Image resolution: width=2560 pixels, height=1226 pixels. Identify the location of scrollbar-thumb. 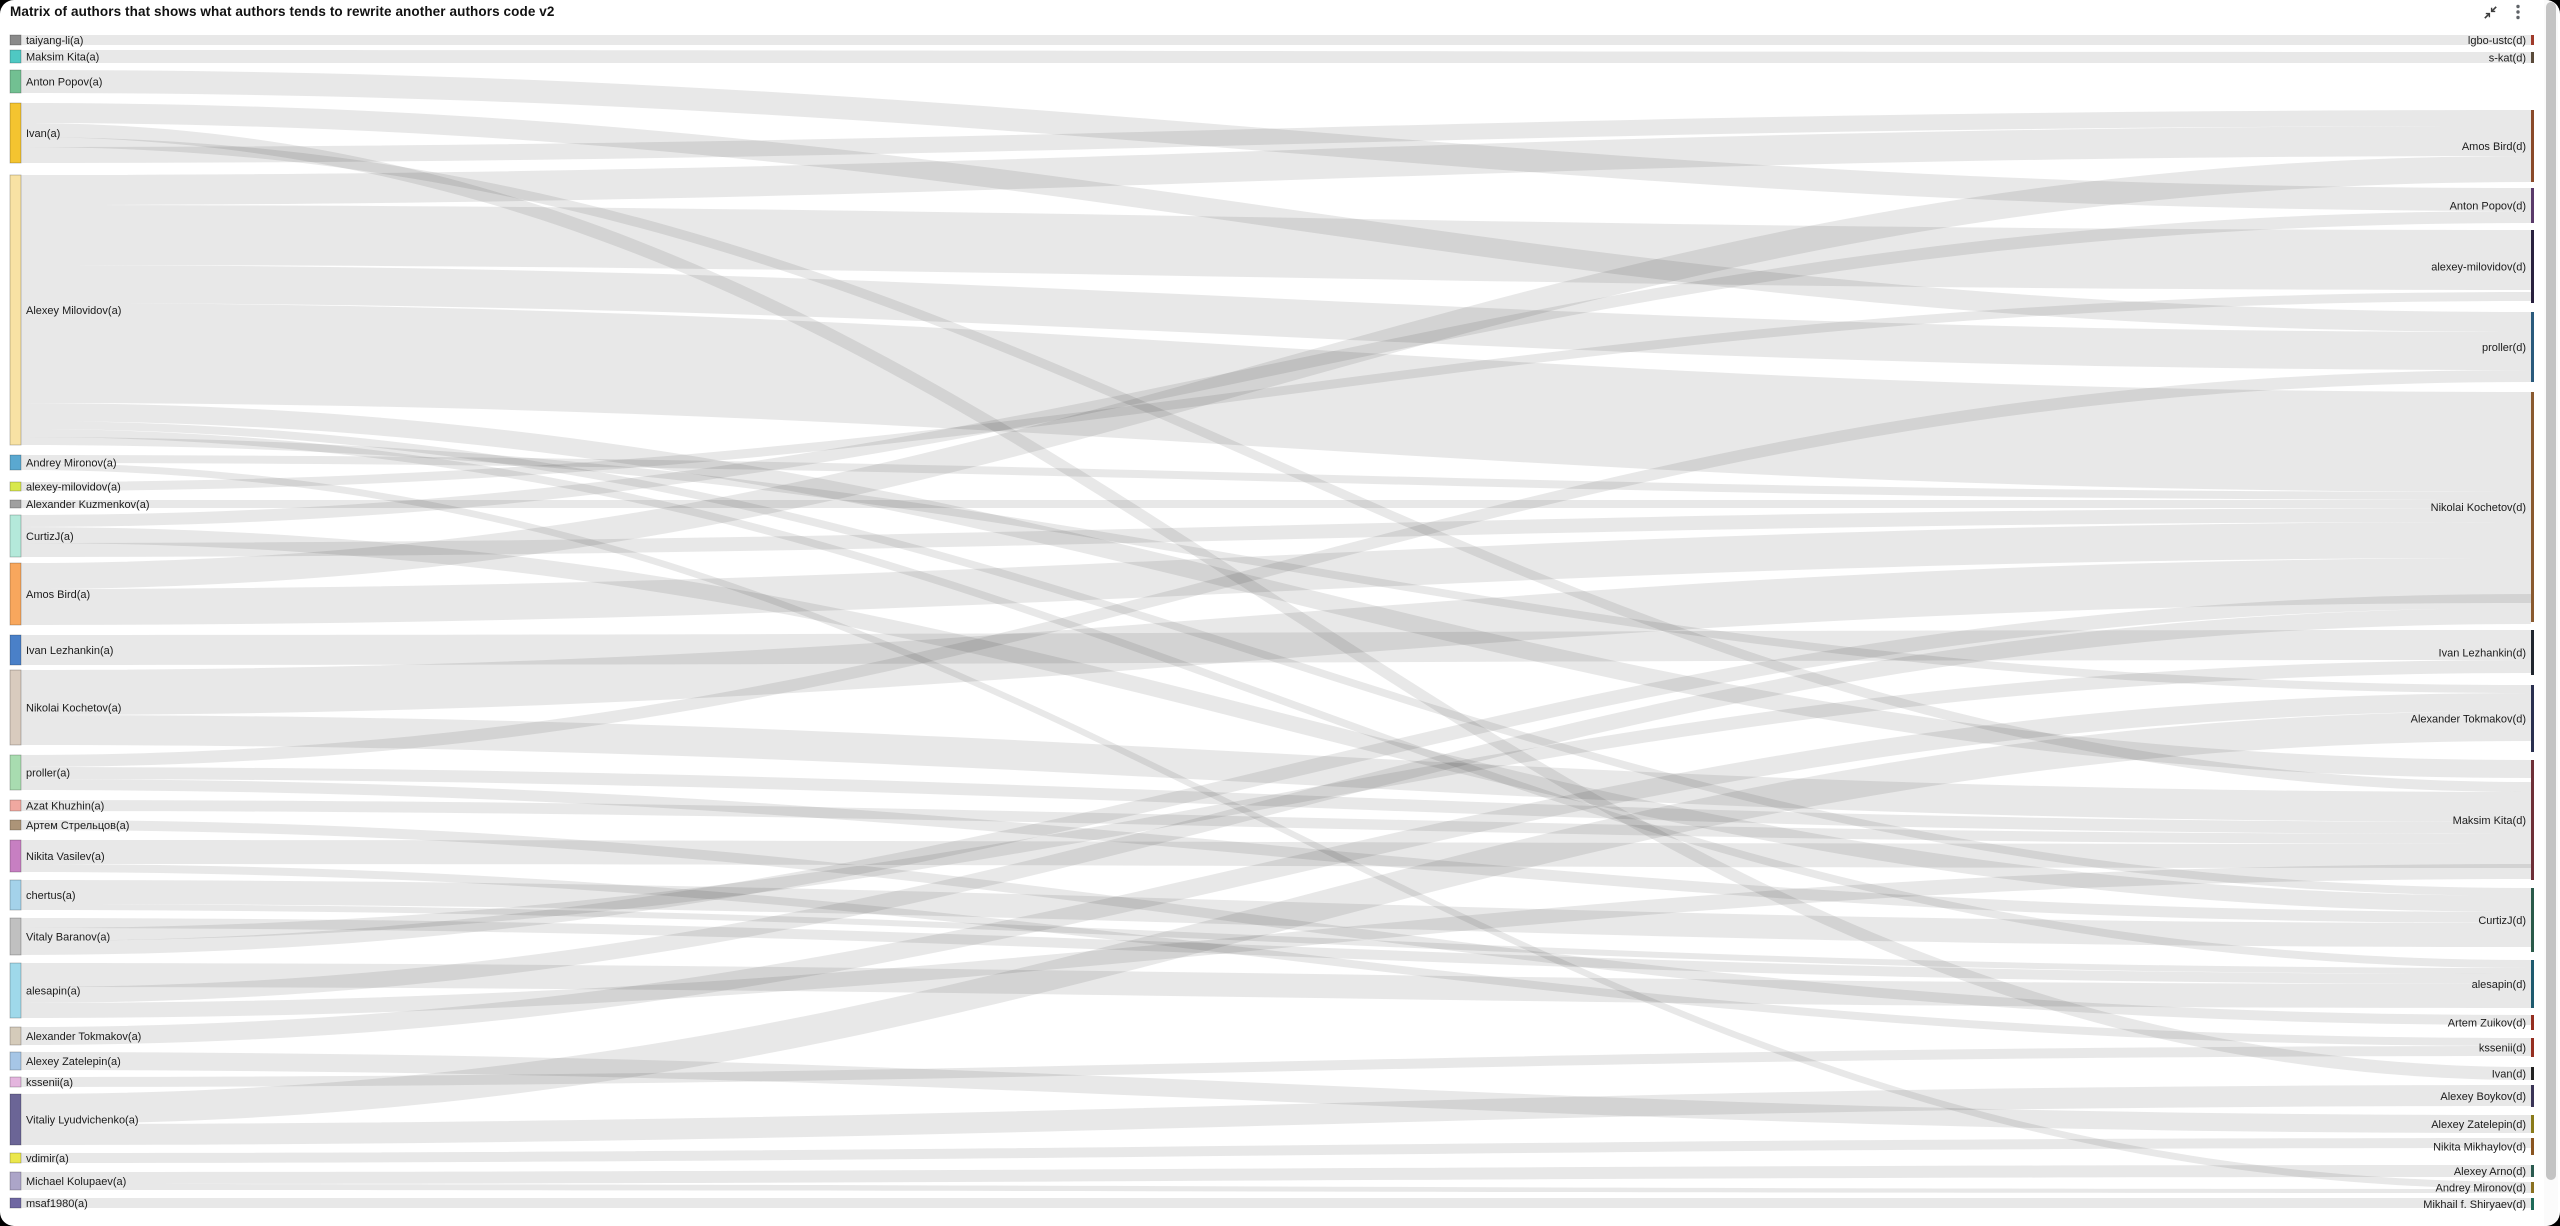
(2551, 591).